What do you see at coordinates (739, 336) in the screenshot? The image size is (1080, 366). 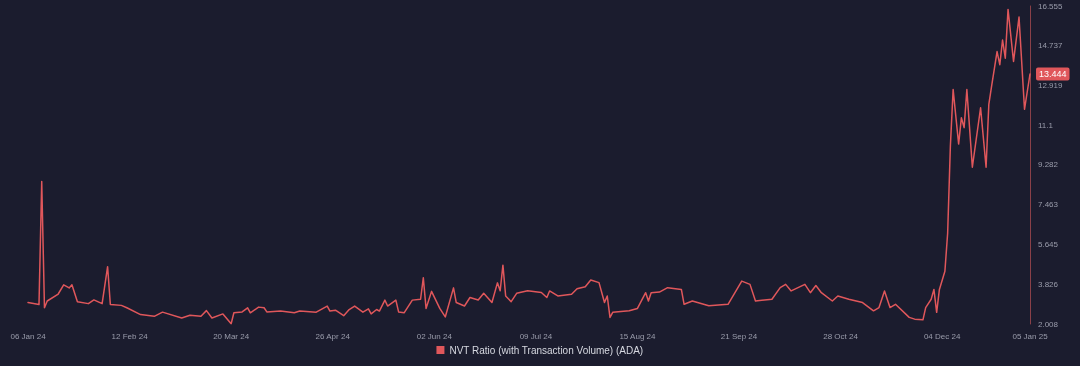 I see `x-tick-label: 21 Sep 24` at bounding box center [739, 336].